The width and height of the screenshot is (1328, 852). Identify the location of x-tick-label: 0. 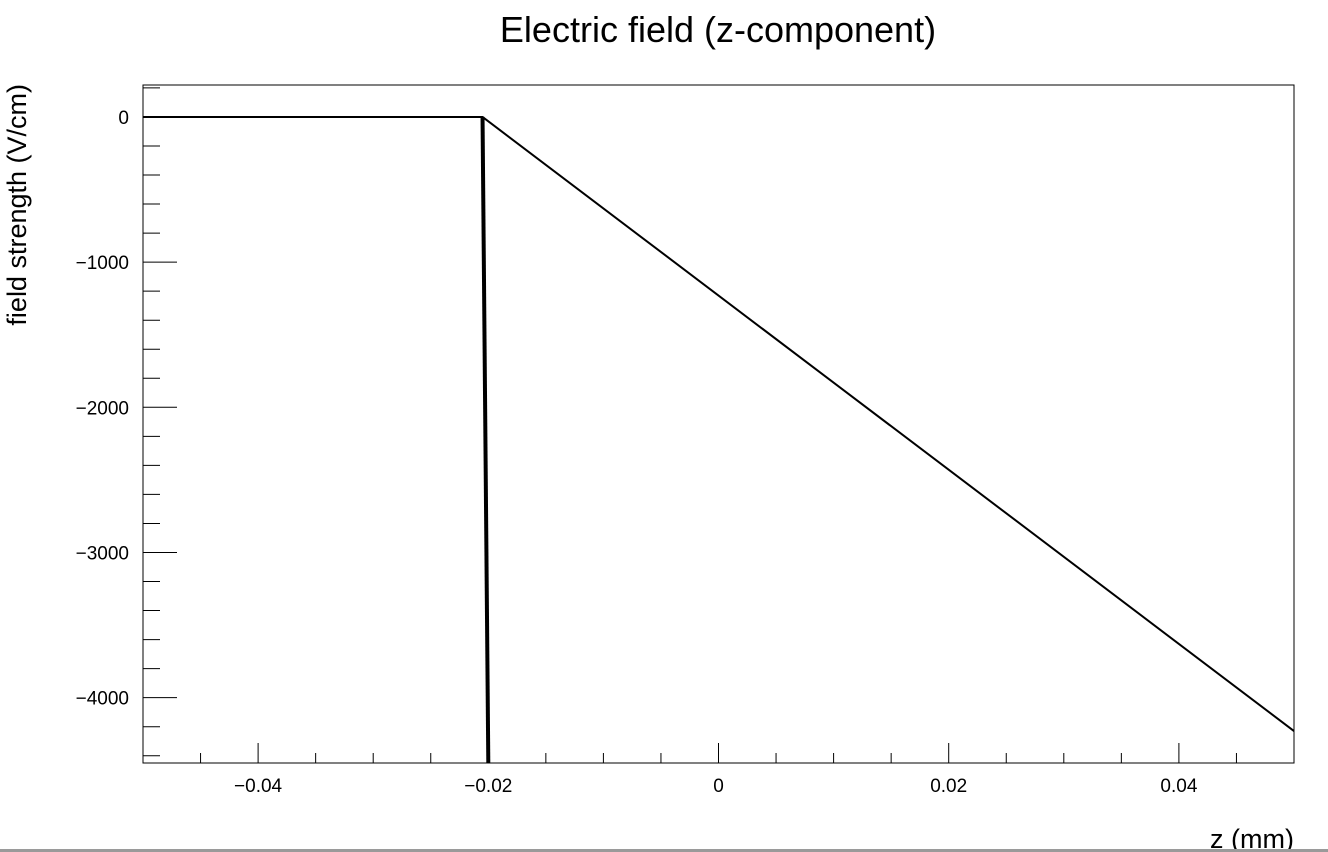
(718, 786).